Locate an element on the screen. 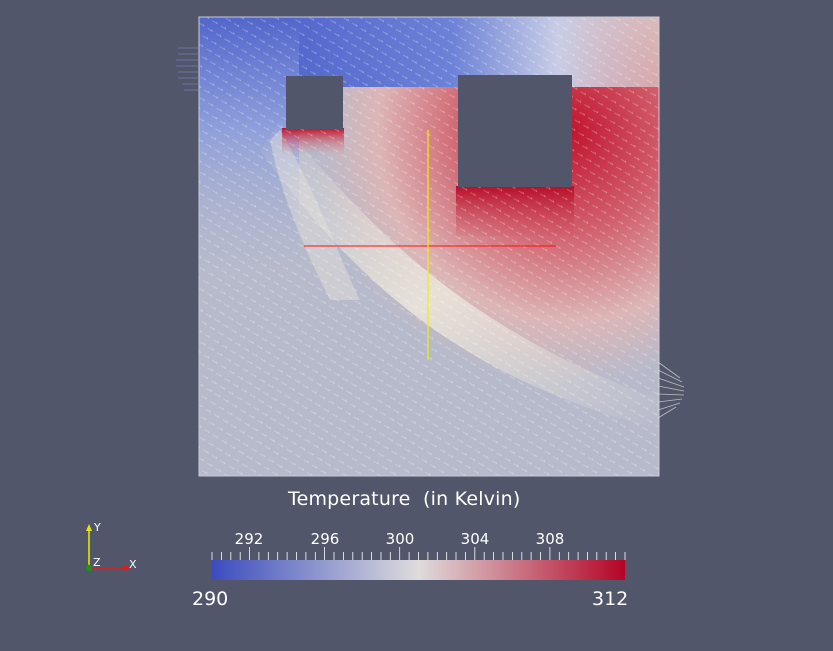 The width and height of the screenshot is (833, 651). colorbar-tick-label: 300 is located at coordinates (400, 539).